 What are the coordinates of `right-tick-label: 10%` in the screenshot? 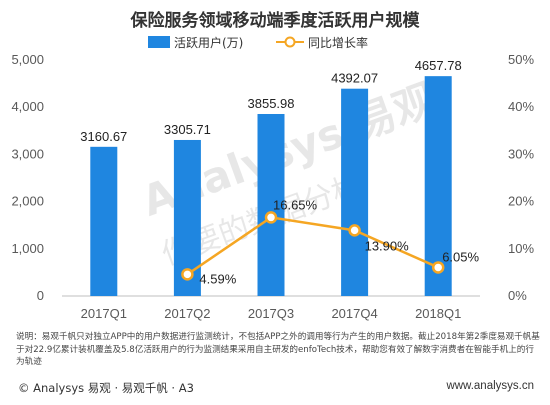 It's located at (521, 248).